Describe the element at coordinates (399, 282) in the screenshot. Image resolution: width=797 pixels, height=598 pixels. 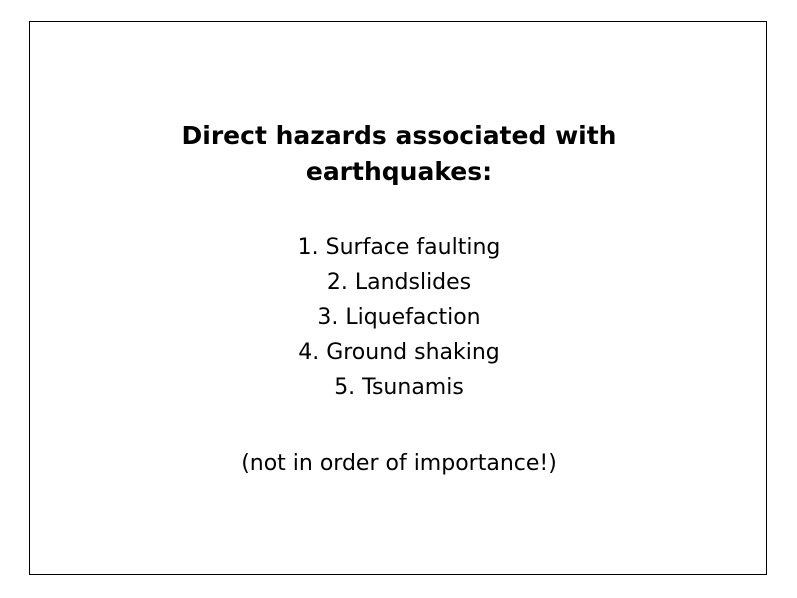
I see `hazard-item-landslides: 2. Landslides` at that location.